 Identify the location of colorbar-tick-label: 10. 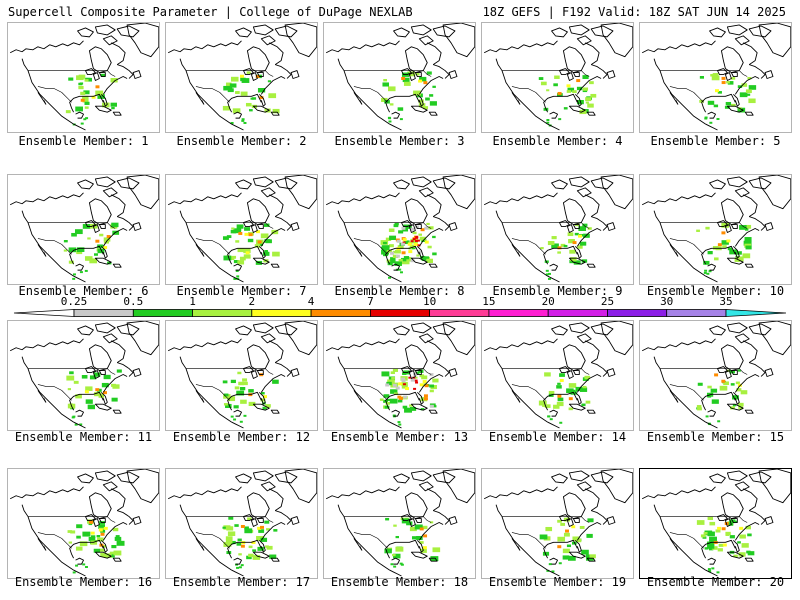
(429, 302).